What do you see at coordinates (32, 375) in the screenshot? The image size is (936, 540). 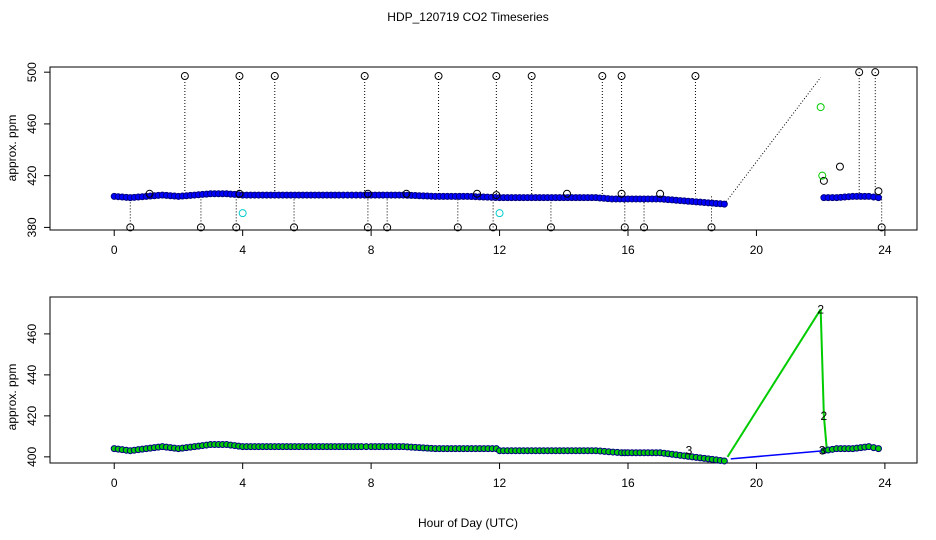 I see `y-tick-label: 440` at bounding box center [32, 375].